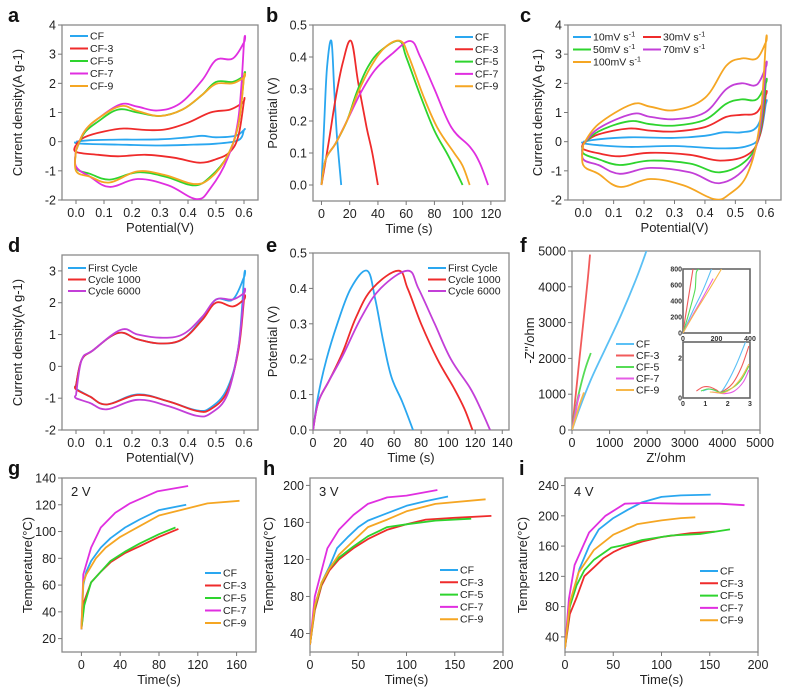 Image resolution: width=785 pixels, height=691 pixels. What do you see at coordinates (675, 227) in the screenshot?
I see `x-axis-label: Potential(V)` at bounding box center [675, 227].